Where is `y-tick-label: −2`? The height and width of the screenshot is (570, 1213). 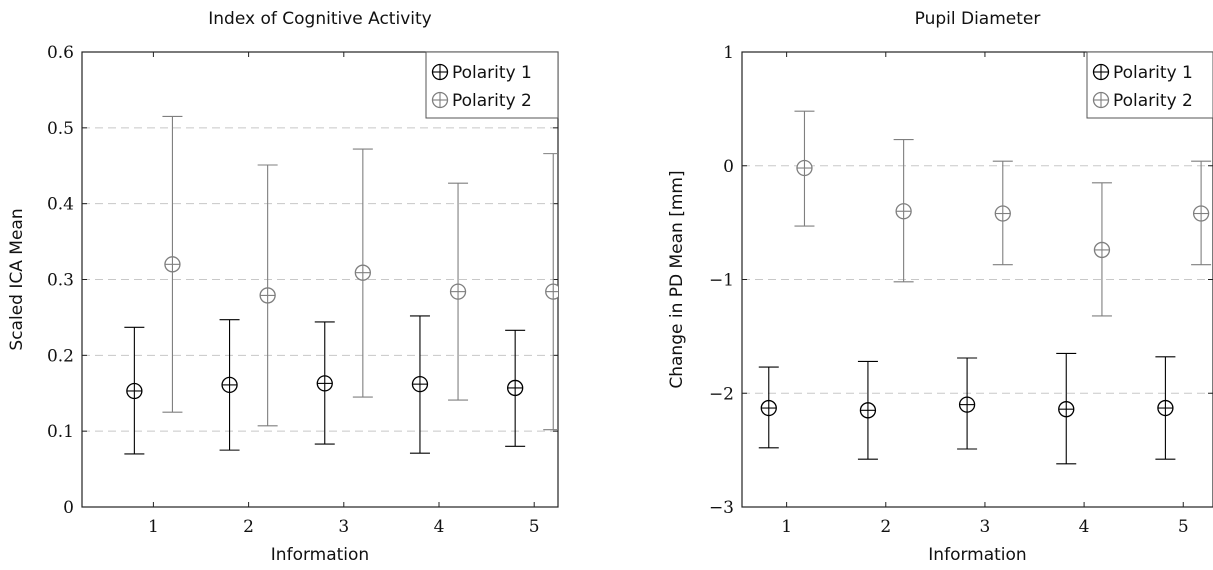
y-tick-label: −2 is located at coordinates (721, 394).